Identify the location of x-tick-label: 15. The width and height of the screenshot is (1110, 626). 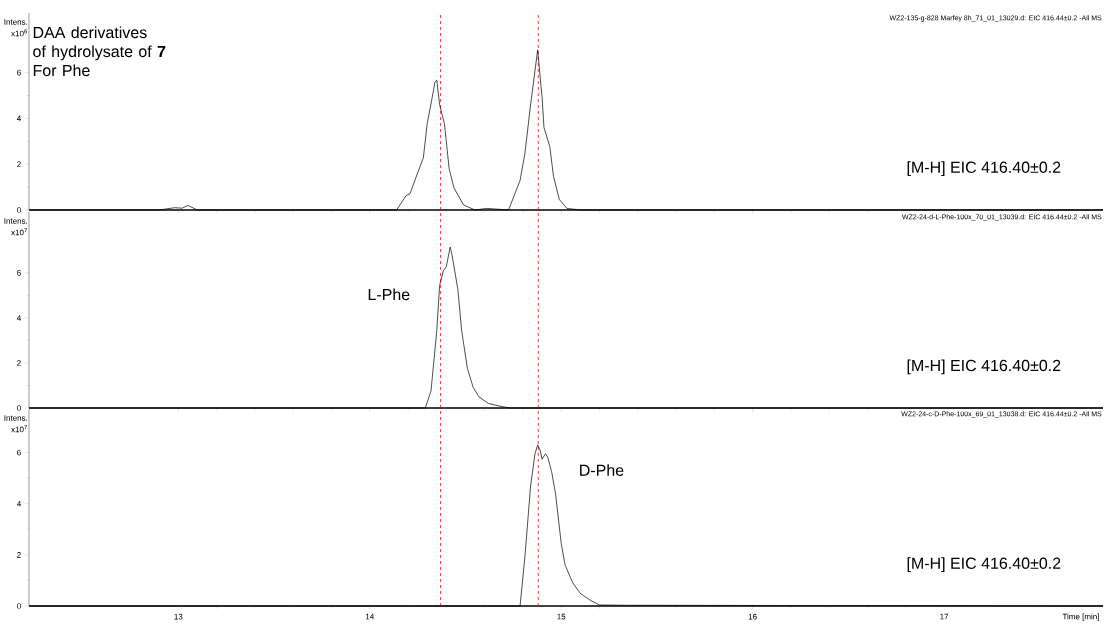
(561, 616).